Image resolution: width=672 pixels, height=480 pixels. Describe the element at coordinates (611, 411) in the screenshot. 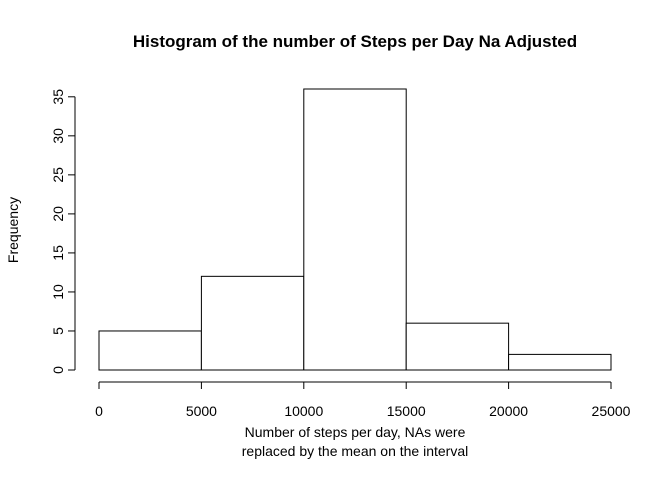

I see `x-tick-label: 25000` at that location.